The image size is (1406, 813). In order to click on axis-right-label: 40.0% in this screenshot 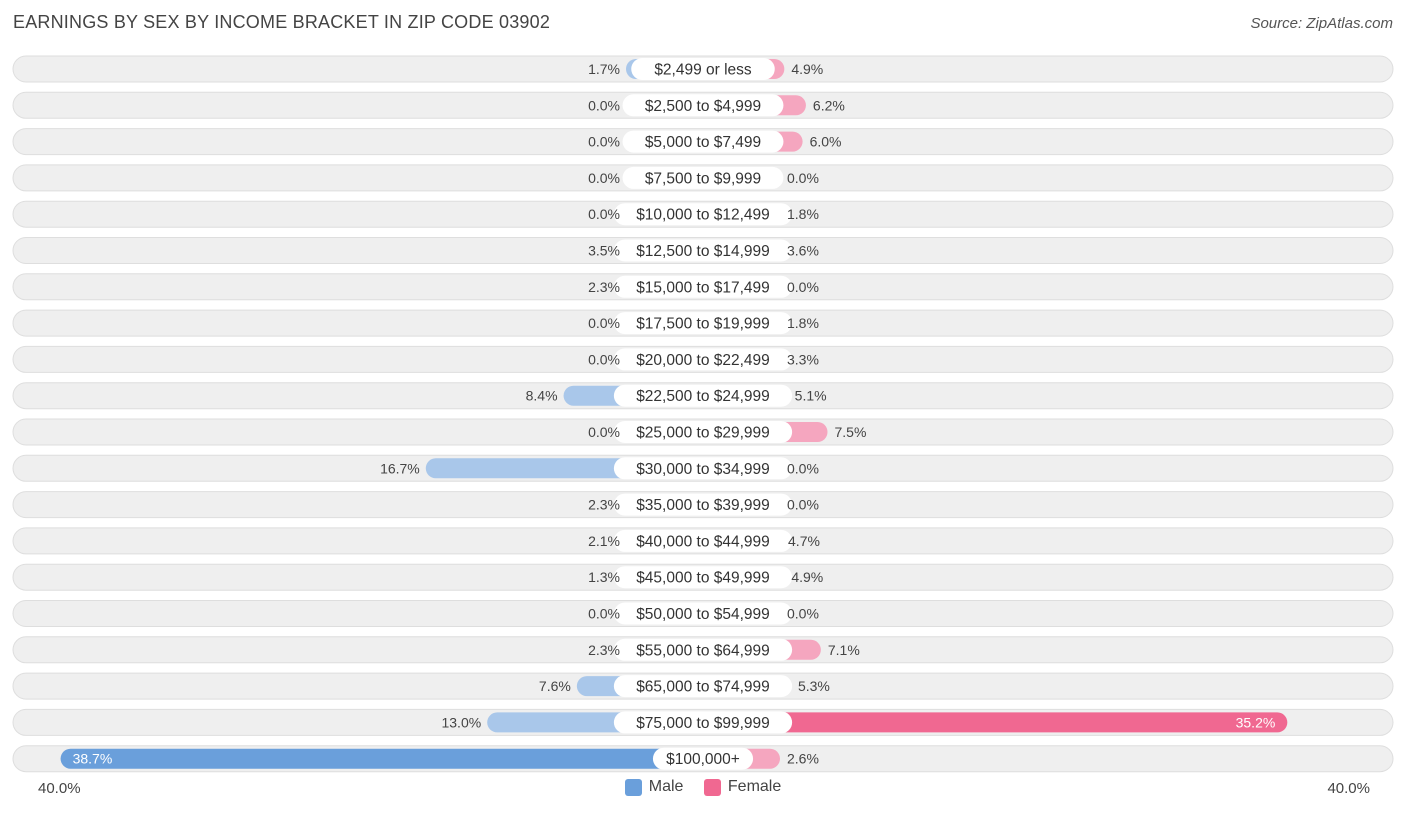, I will do `click(1348, 788)`.